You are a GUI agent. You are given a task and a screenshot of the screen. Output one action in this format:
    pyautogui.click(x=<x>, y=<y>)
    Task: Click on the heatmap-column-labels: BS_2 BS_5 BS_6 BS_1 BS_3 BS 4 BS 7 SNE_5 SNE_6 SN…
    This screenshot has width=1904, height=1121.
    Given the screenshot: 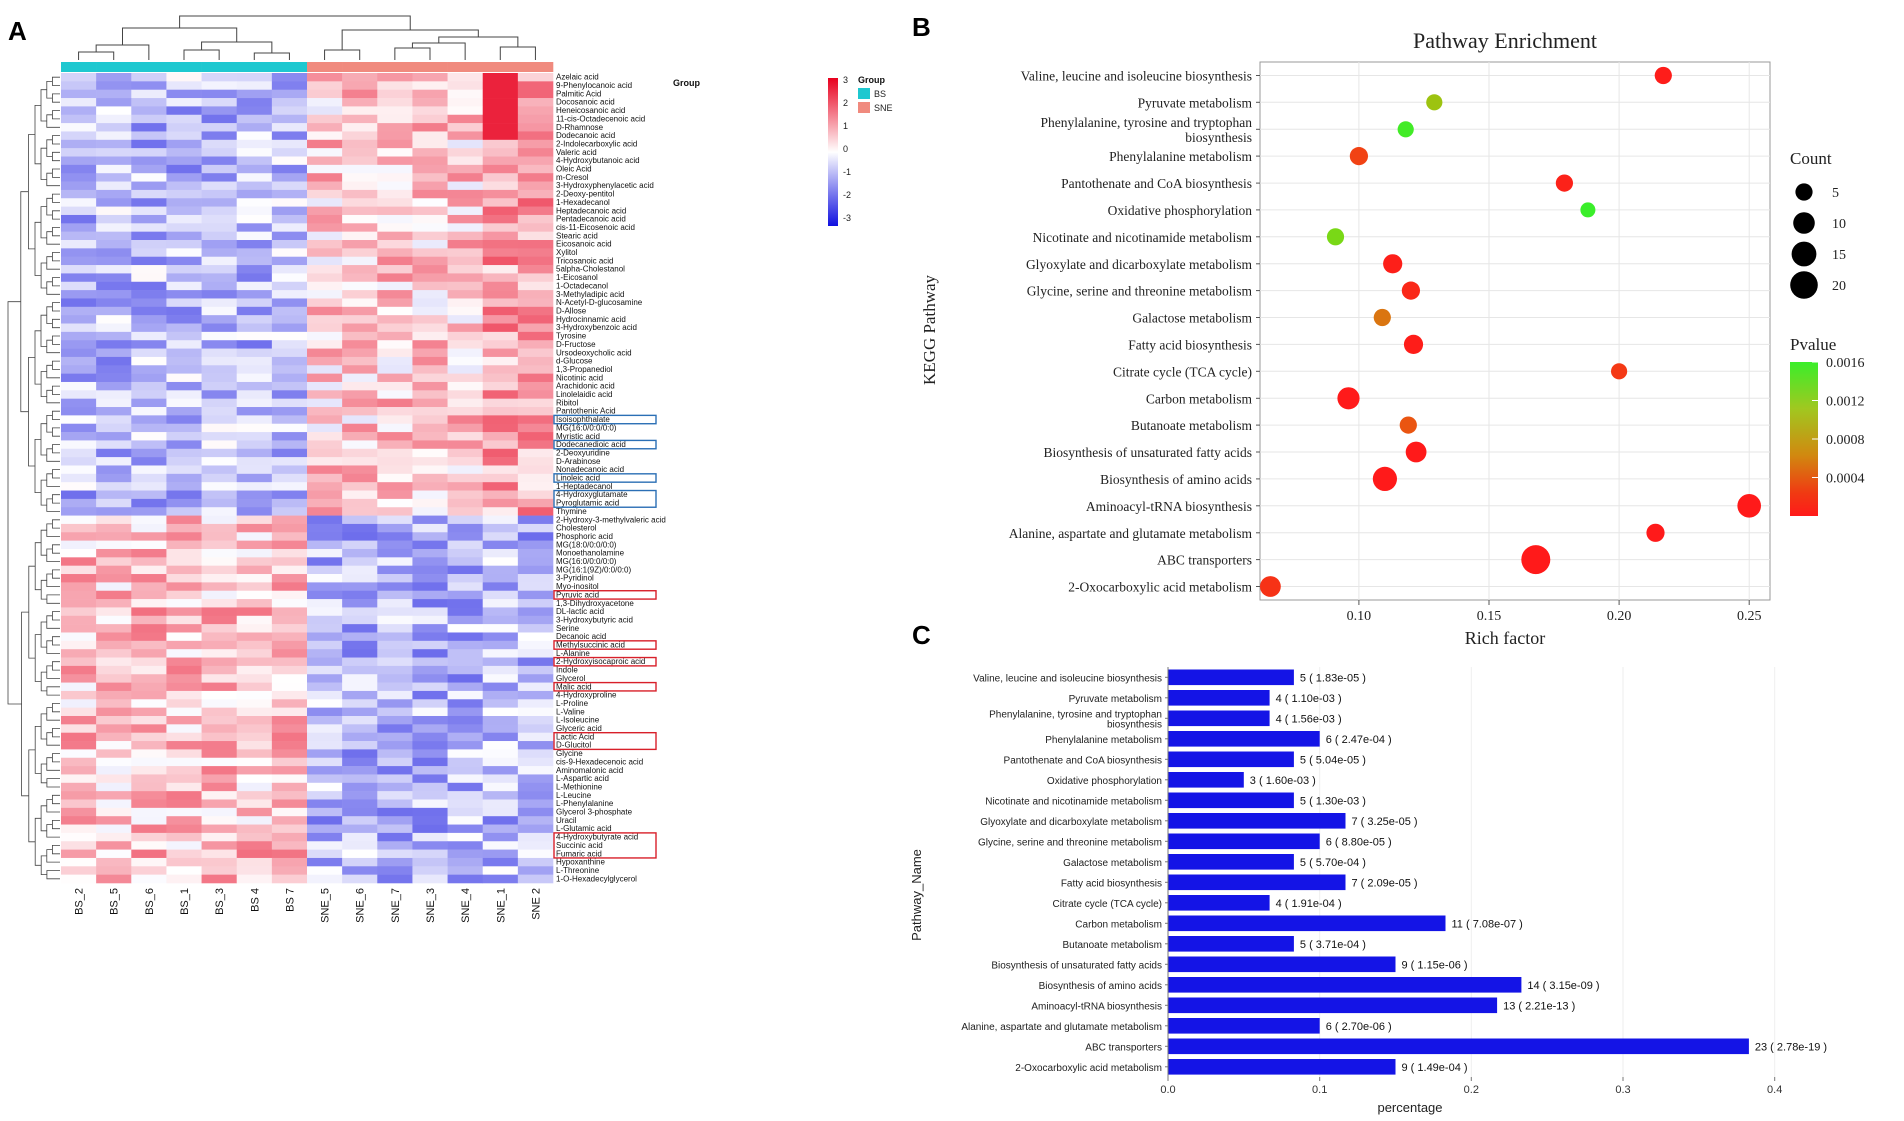 What is the action you would take?
    pyautogui.click(x=308, y=905)
    